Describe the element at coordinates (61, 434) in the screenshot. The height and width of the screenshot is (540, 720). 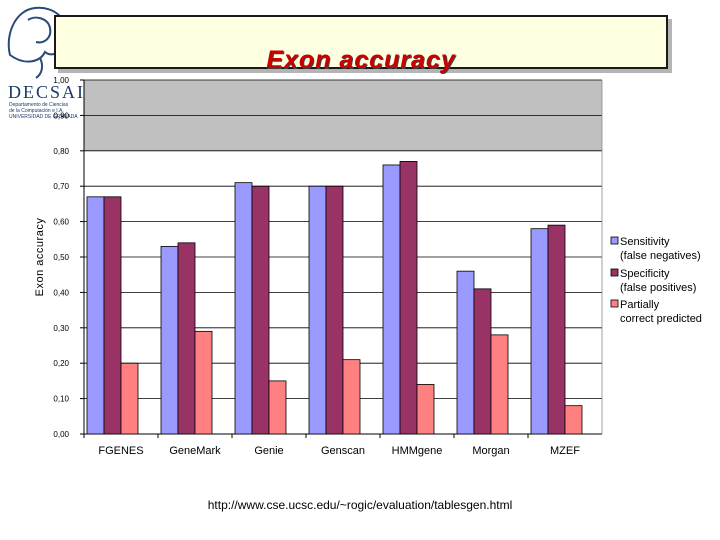
I see `y-tick-label: 0,00` at that location.